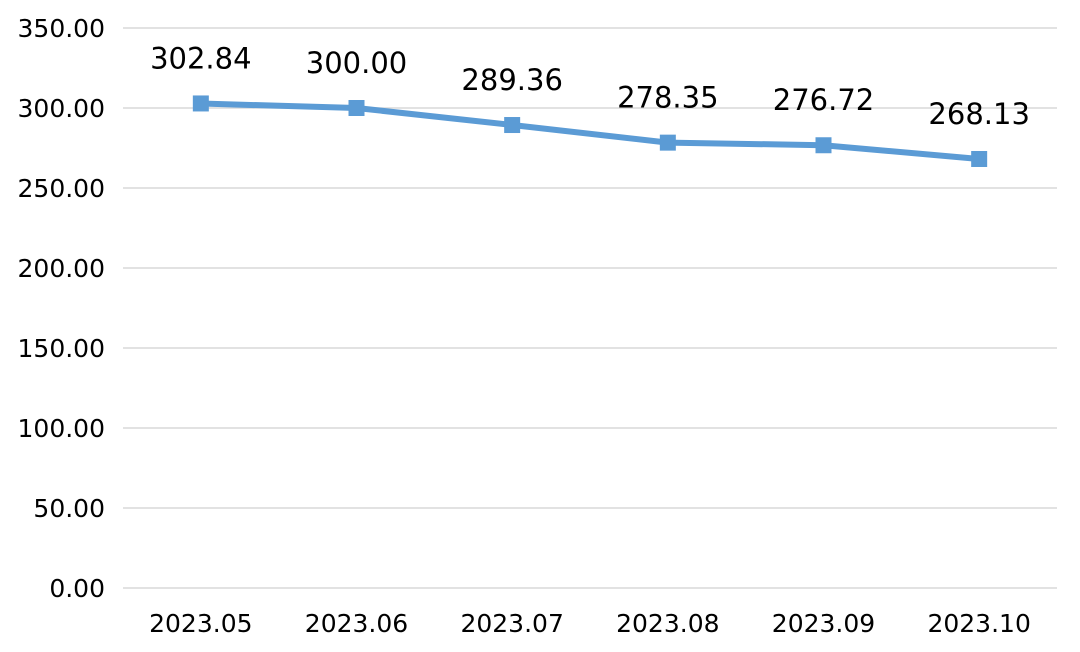 This screenshot has width=1080, height=652. Describe the element at coordinates (511, 80) in the screenshot. I see `data-label: 289.36` at that location.